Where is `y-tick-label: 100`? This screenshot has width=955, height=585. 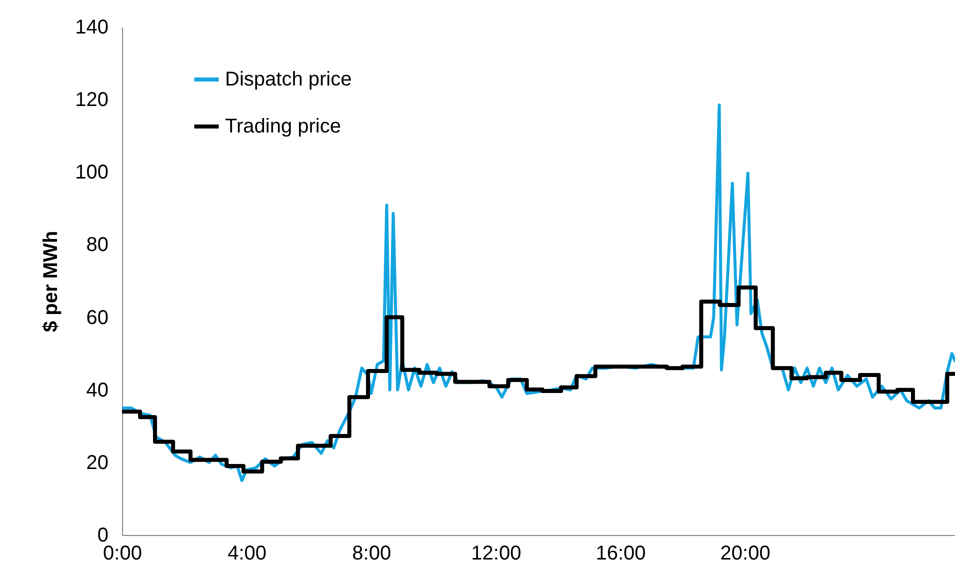
y-tick-label: 100 is located at coordinates (91, 173).